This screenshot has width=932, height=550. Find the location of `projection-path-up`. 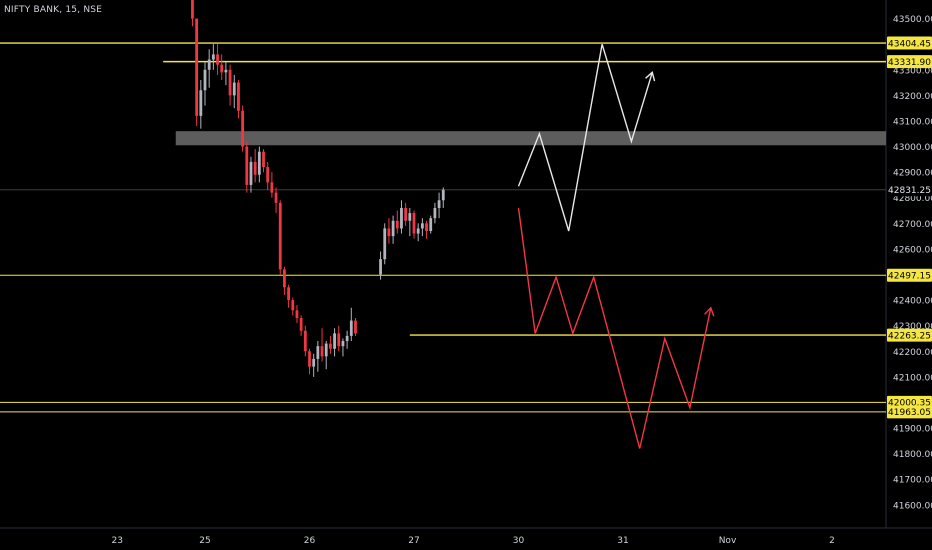

projection-path-up is located at coordinates (585, 137).